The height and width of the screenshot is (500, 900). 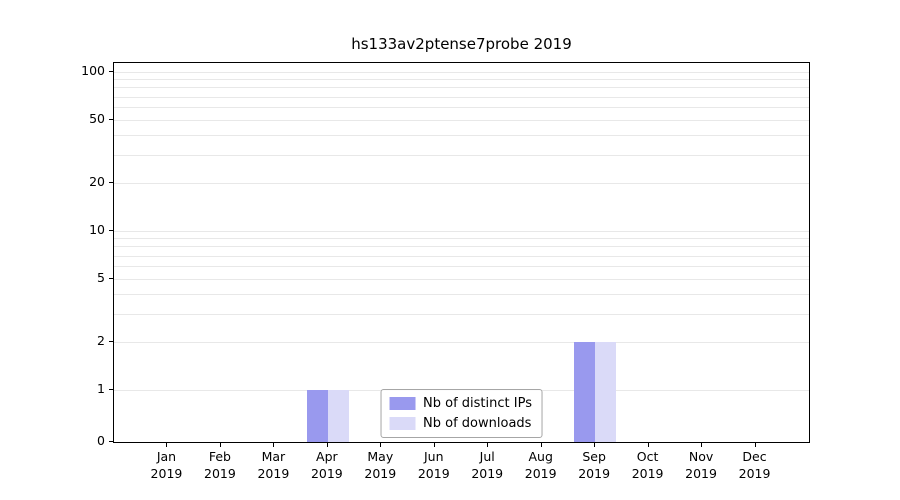 What do you see at coordinates (647, 465) in the screenshot?
I see `x-tick-label: Oct 2019` at bounding box center [647, 465].